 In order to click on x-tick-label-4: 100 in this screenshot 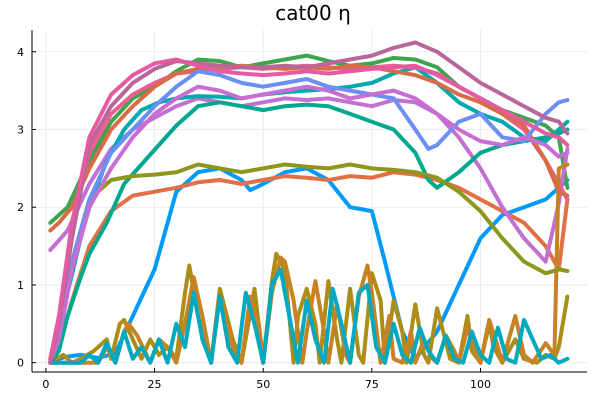, I will do `click(480, 384)`.